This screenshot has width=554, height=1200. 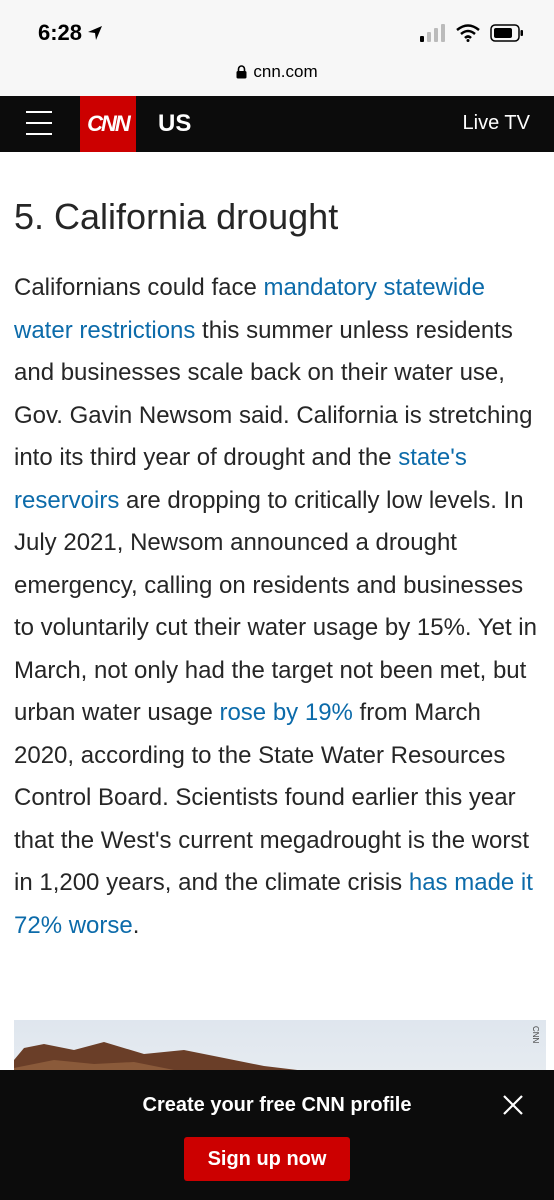 I want to click on menu-icon, so click(x=39, y=124).